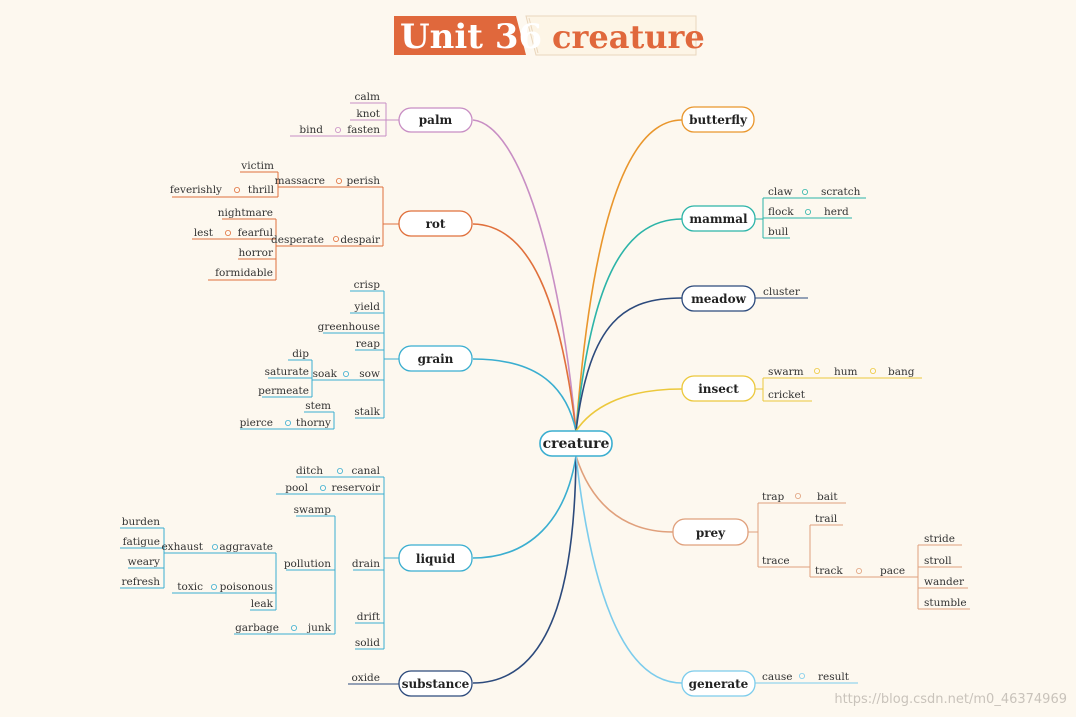 The height and width of the screenshot is (717, 1076). I want to click on leaf-liquid-leak: leak, so click(262, 604).